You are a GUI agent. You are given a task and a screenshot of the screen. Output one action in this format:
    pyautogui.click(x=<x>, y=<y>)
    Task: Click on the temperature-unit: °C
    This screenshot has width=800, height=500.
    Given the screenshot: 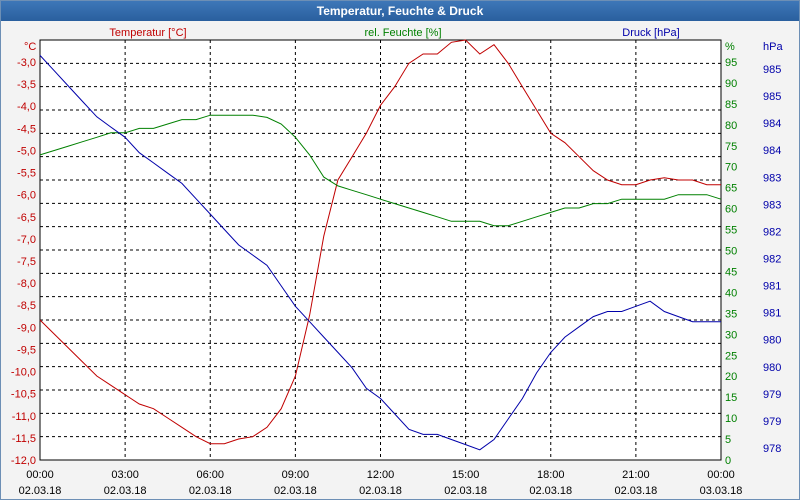 What is the action you would take?
    pyautogui.click(x=30, y=47)
    